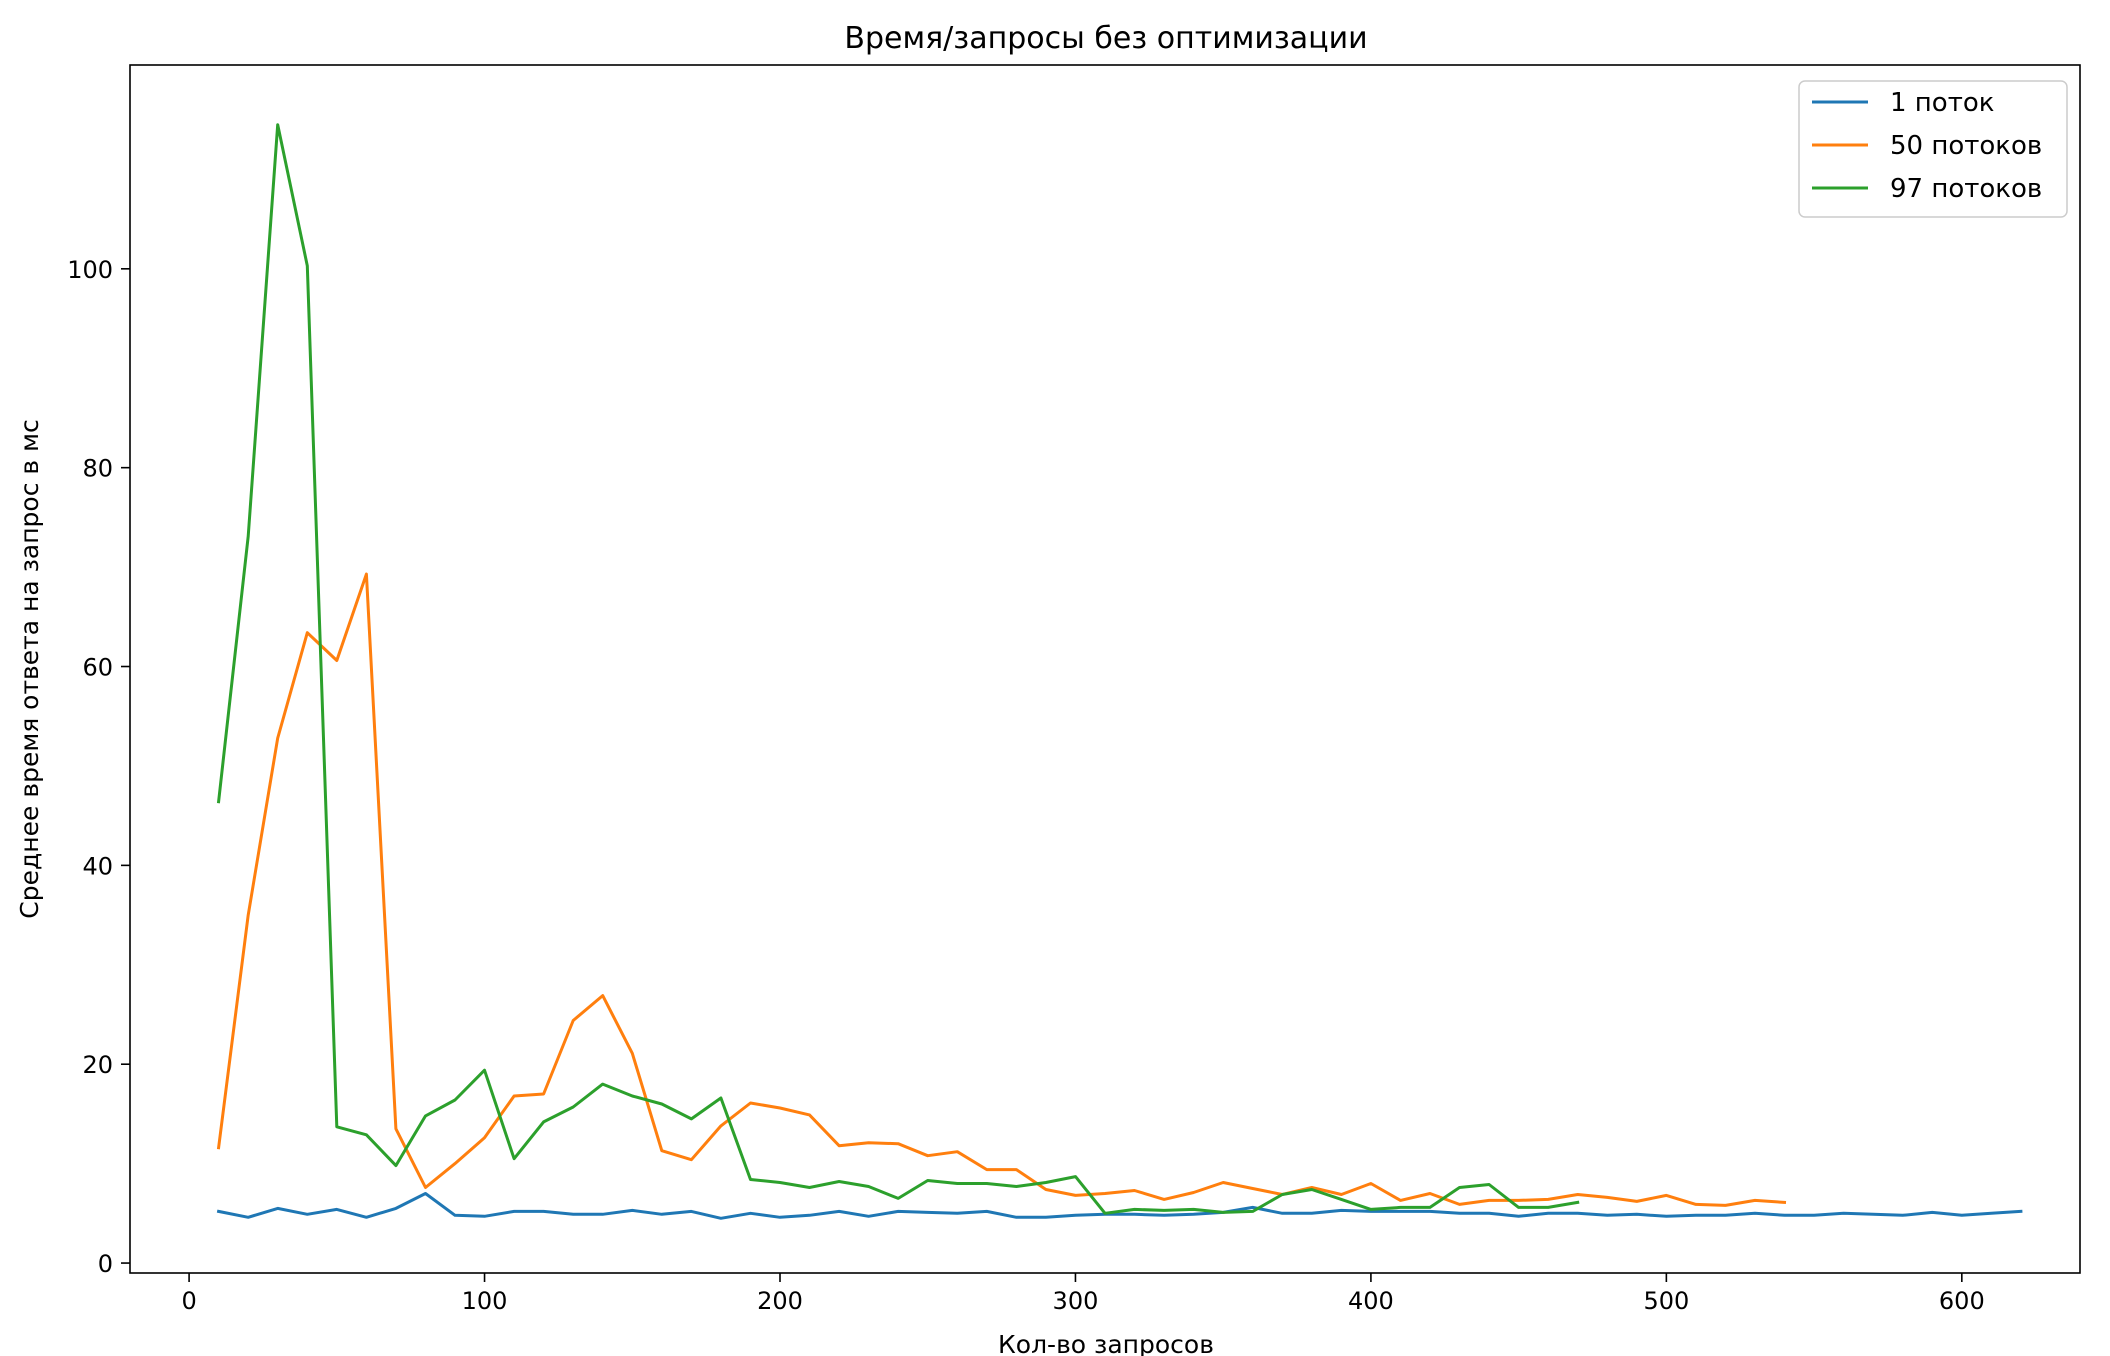 The image size is (2110, 1356). Describe the element at coordinates (105, 1264) in the screenshot. I see `y-tick-label: 0` at that location.